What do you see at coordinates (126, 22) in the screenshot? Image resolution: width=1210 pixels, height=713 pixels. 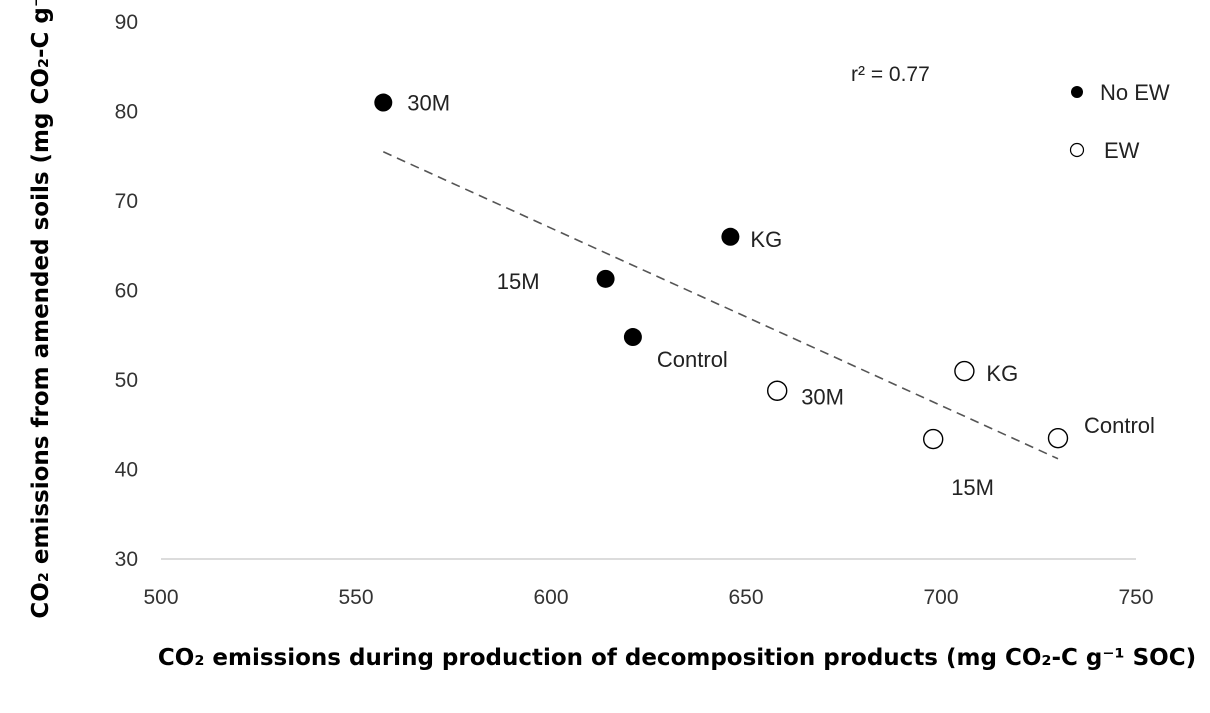 I see `y-tick-label: 90` at bounding box center [126, 22].